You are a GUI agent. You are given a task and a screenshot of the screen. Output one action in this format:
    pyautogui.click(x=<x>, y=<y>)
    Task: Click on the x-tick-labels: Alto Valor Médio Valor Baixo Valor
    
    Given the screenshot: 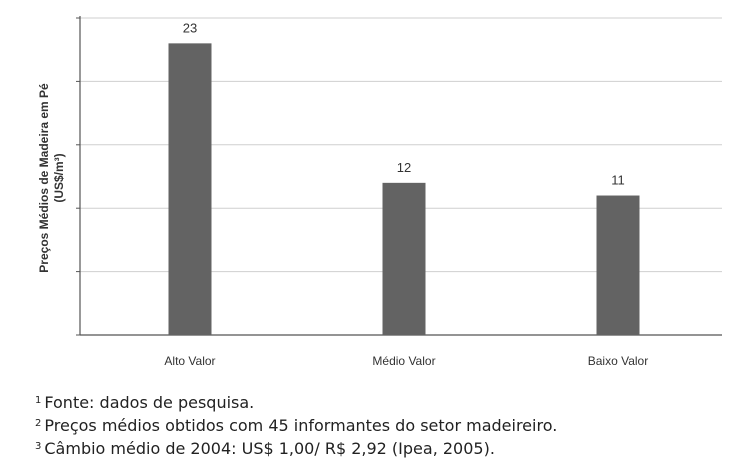 What is the action you would take?
    pyautogui.click(x=406, y=361)
    